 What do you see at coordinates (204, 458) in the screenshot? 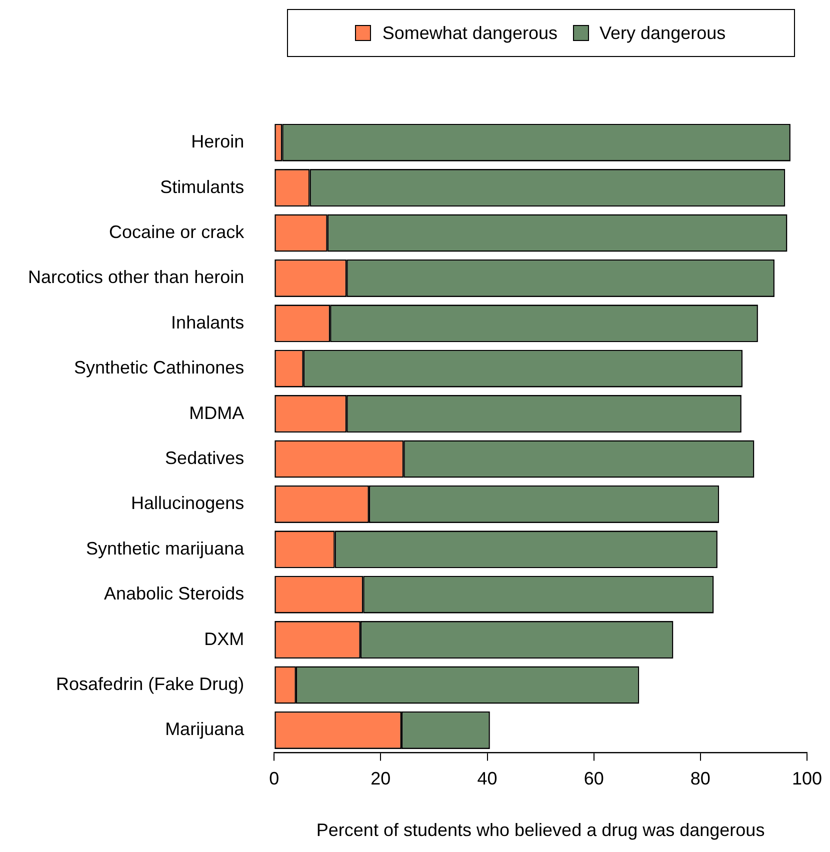
I see `y-tick-label: Sedatives` at bounding box center [204, 458].